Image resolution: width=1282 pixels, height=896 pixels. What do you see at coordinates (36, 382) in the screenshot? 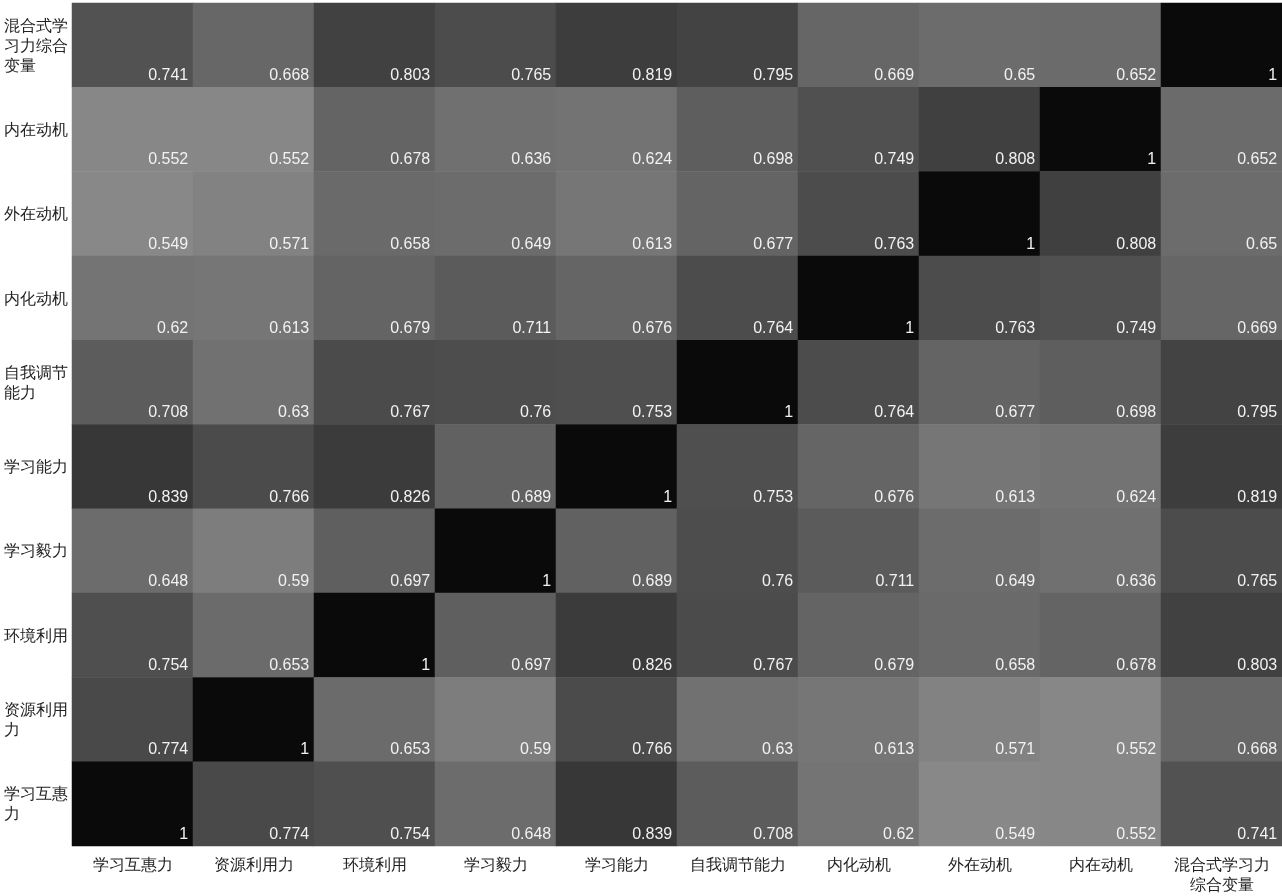
I see `y-tick-label: 自我调节能力` at bounding box center [36, 382].